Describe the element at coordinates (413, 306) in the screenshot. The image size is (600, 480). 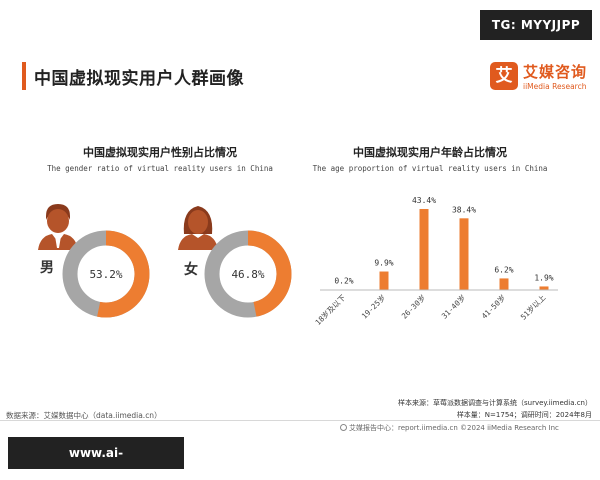
I see `age-category-label: 26-30岁` at that location.